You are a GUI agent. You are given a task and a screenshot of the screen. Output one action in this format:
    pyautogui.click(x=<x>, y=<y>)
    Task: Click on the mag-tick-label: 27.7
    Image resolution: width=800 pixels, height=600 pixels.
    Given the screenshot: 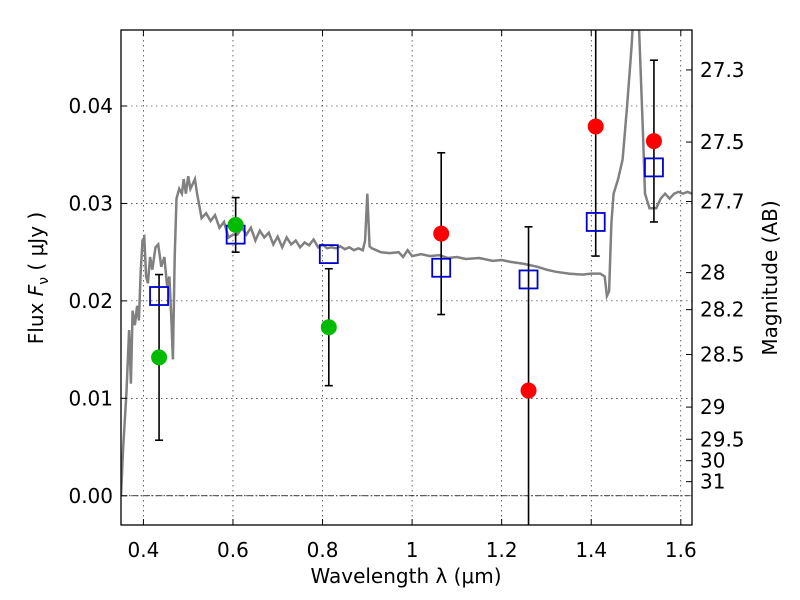 What is the action you would take?
    pyautogui.click(x=722, y=201)
    